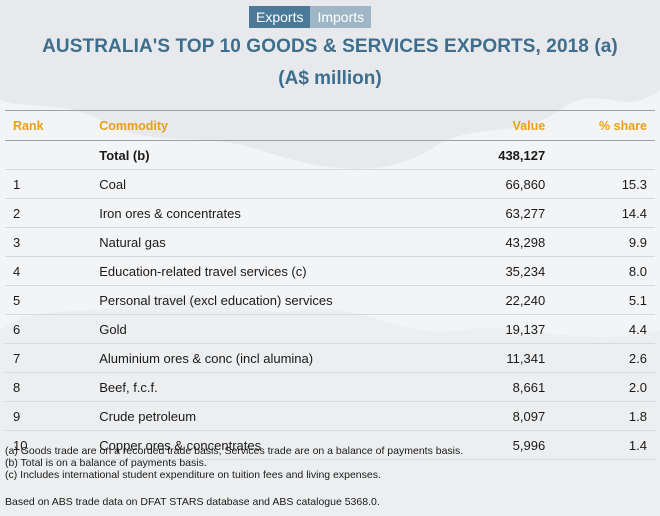  Describe the element at coordinates (498, 445) in the screenshot. I see `cell-value: 5,996` at that location.